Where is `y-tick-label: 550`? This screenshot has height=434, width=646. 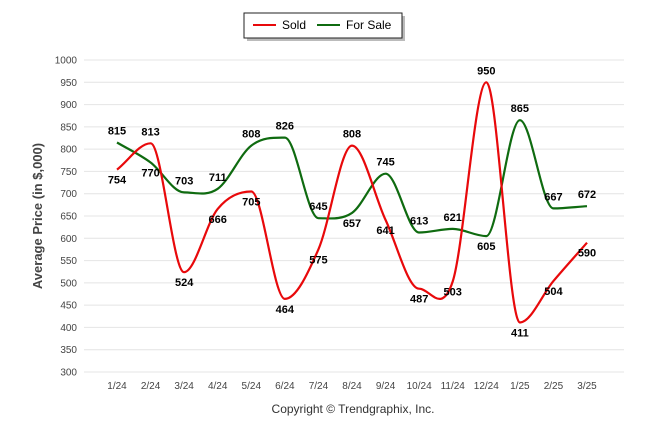
y-tick-label: 550 is located at coordinates (68, 261).